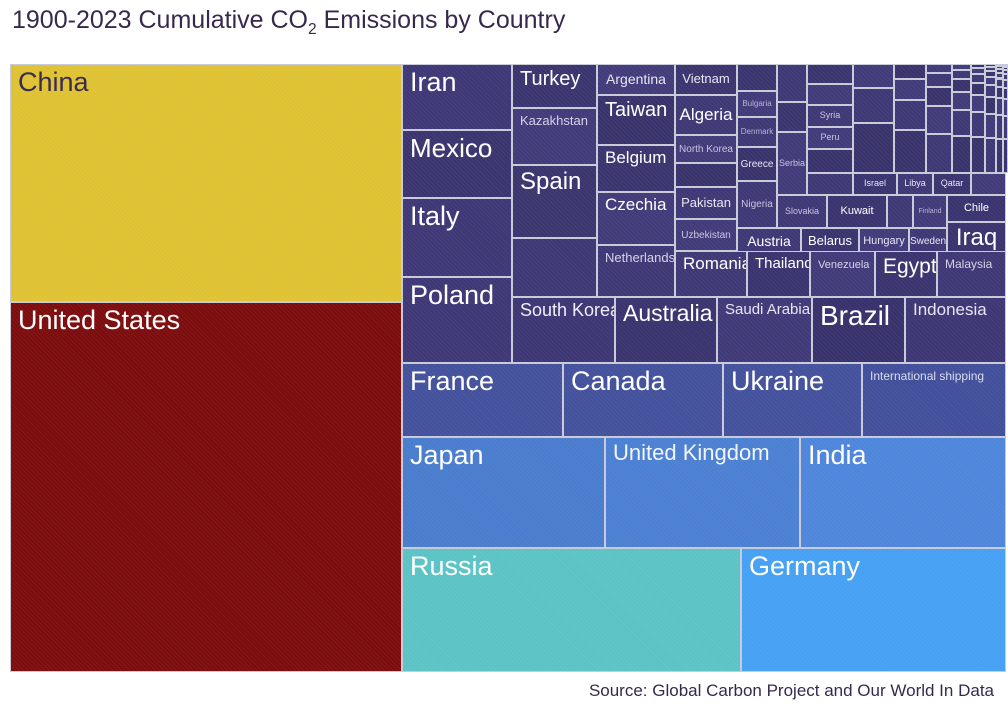  I want to click on cell-label: Ukraine, so click(778, 381).